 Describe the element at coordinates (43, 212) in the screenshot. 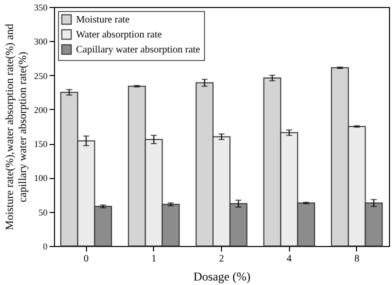

I see `y-tick-label: 50` at that location.